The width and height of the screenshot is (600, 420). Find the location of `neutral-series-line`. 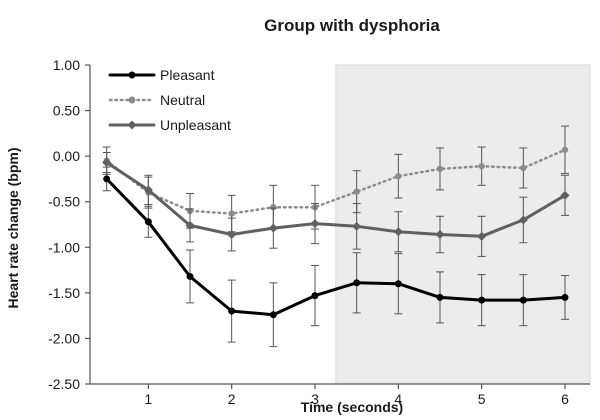

neutral-series-line is located at coordinates (336, 181).